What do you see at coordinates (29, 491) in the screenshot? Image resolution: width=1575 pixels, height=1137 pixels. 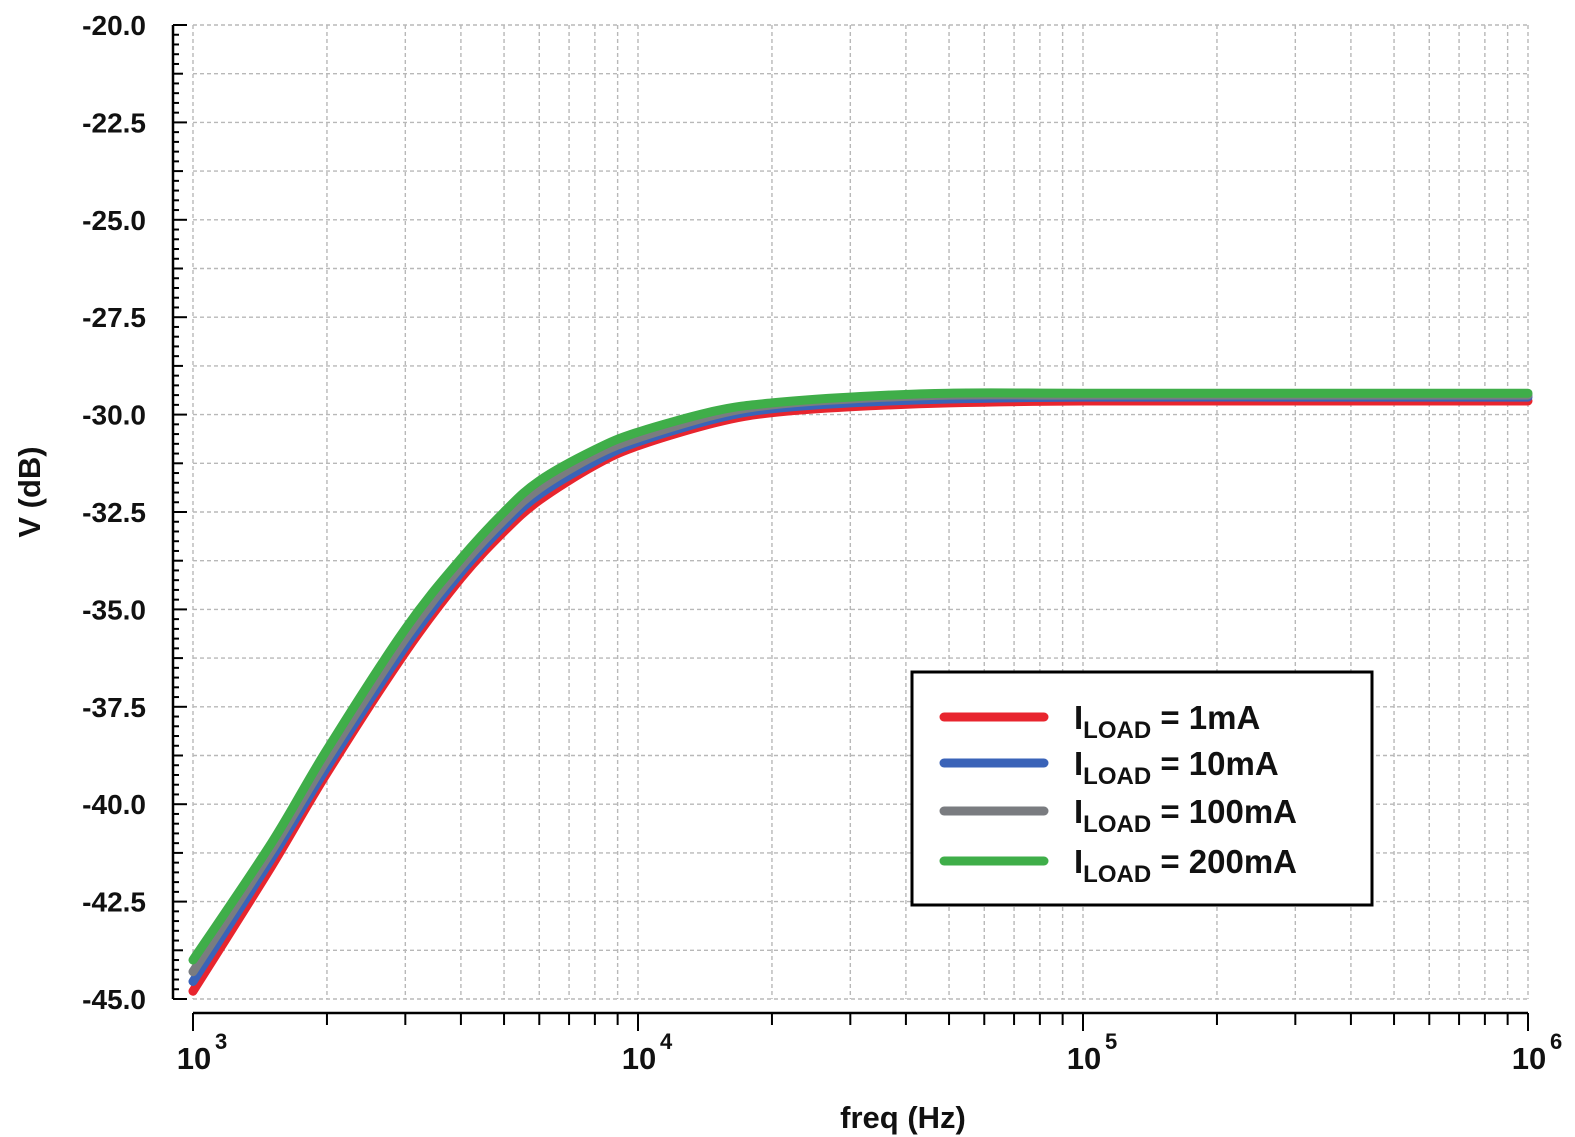 I see `y-axis-title: V (dB)` at bounding box center [29, 491].